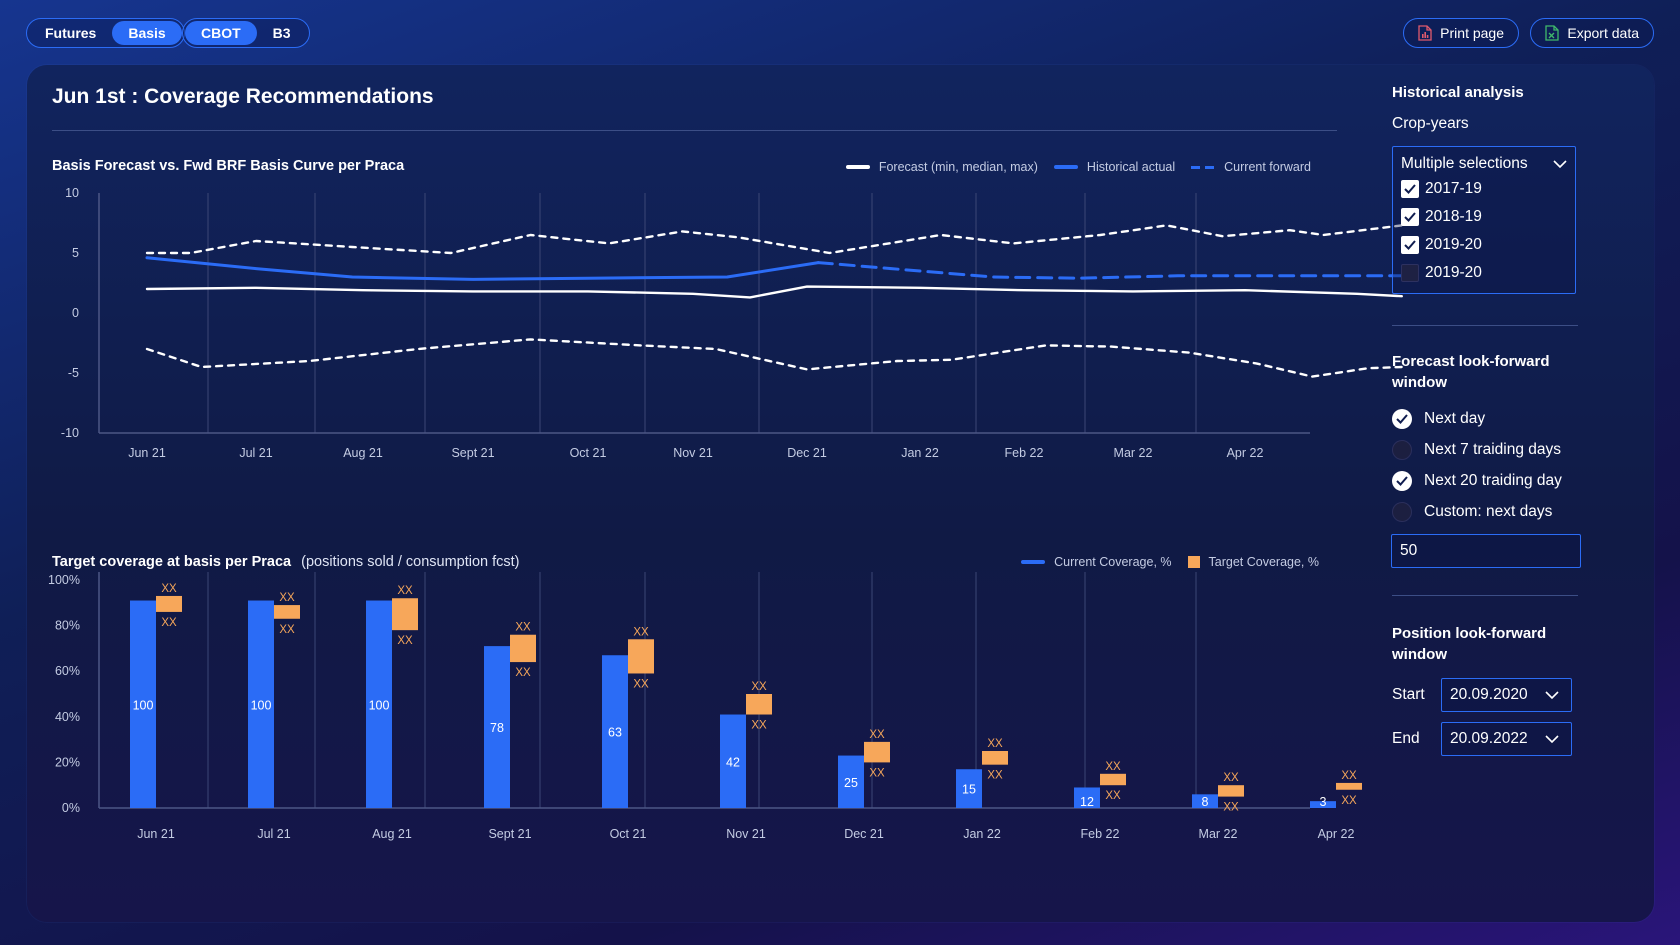  What do you see at coordinates (774, 292) in the screenshot?
I see `series-line-median` at bounding box center [774, 292].